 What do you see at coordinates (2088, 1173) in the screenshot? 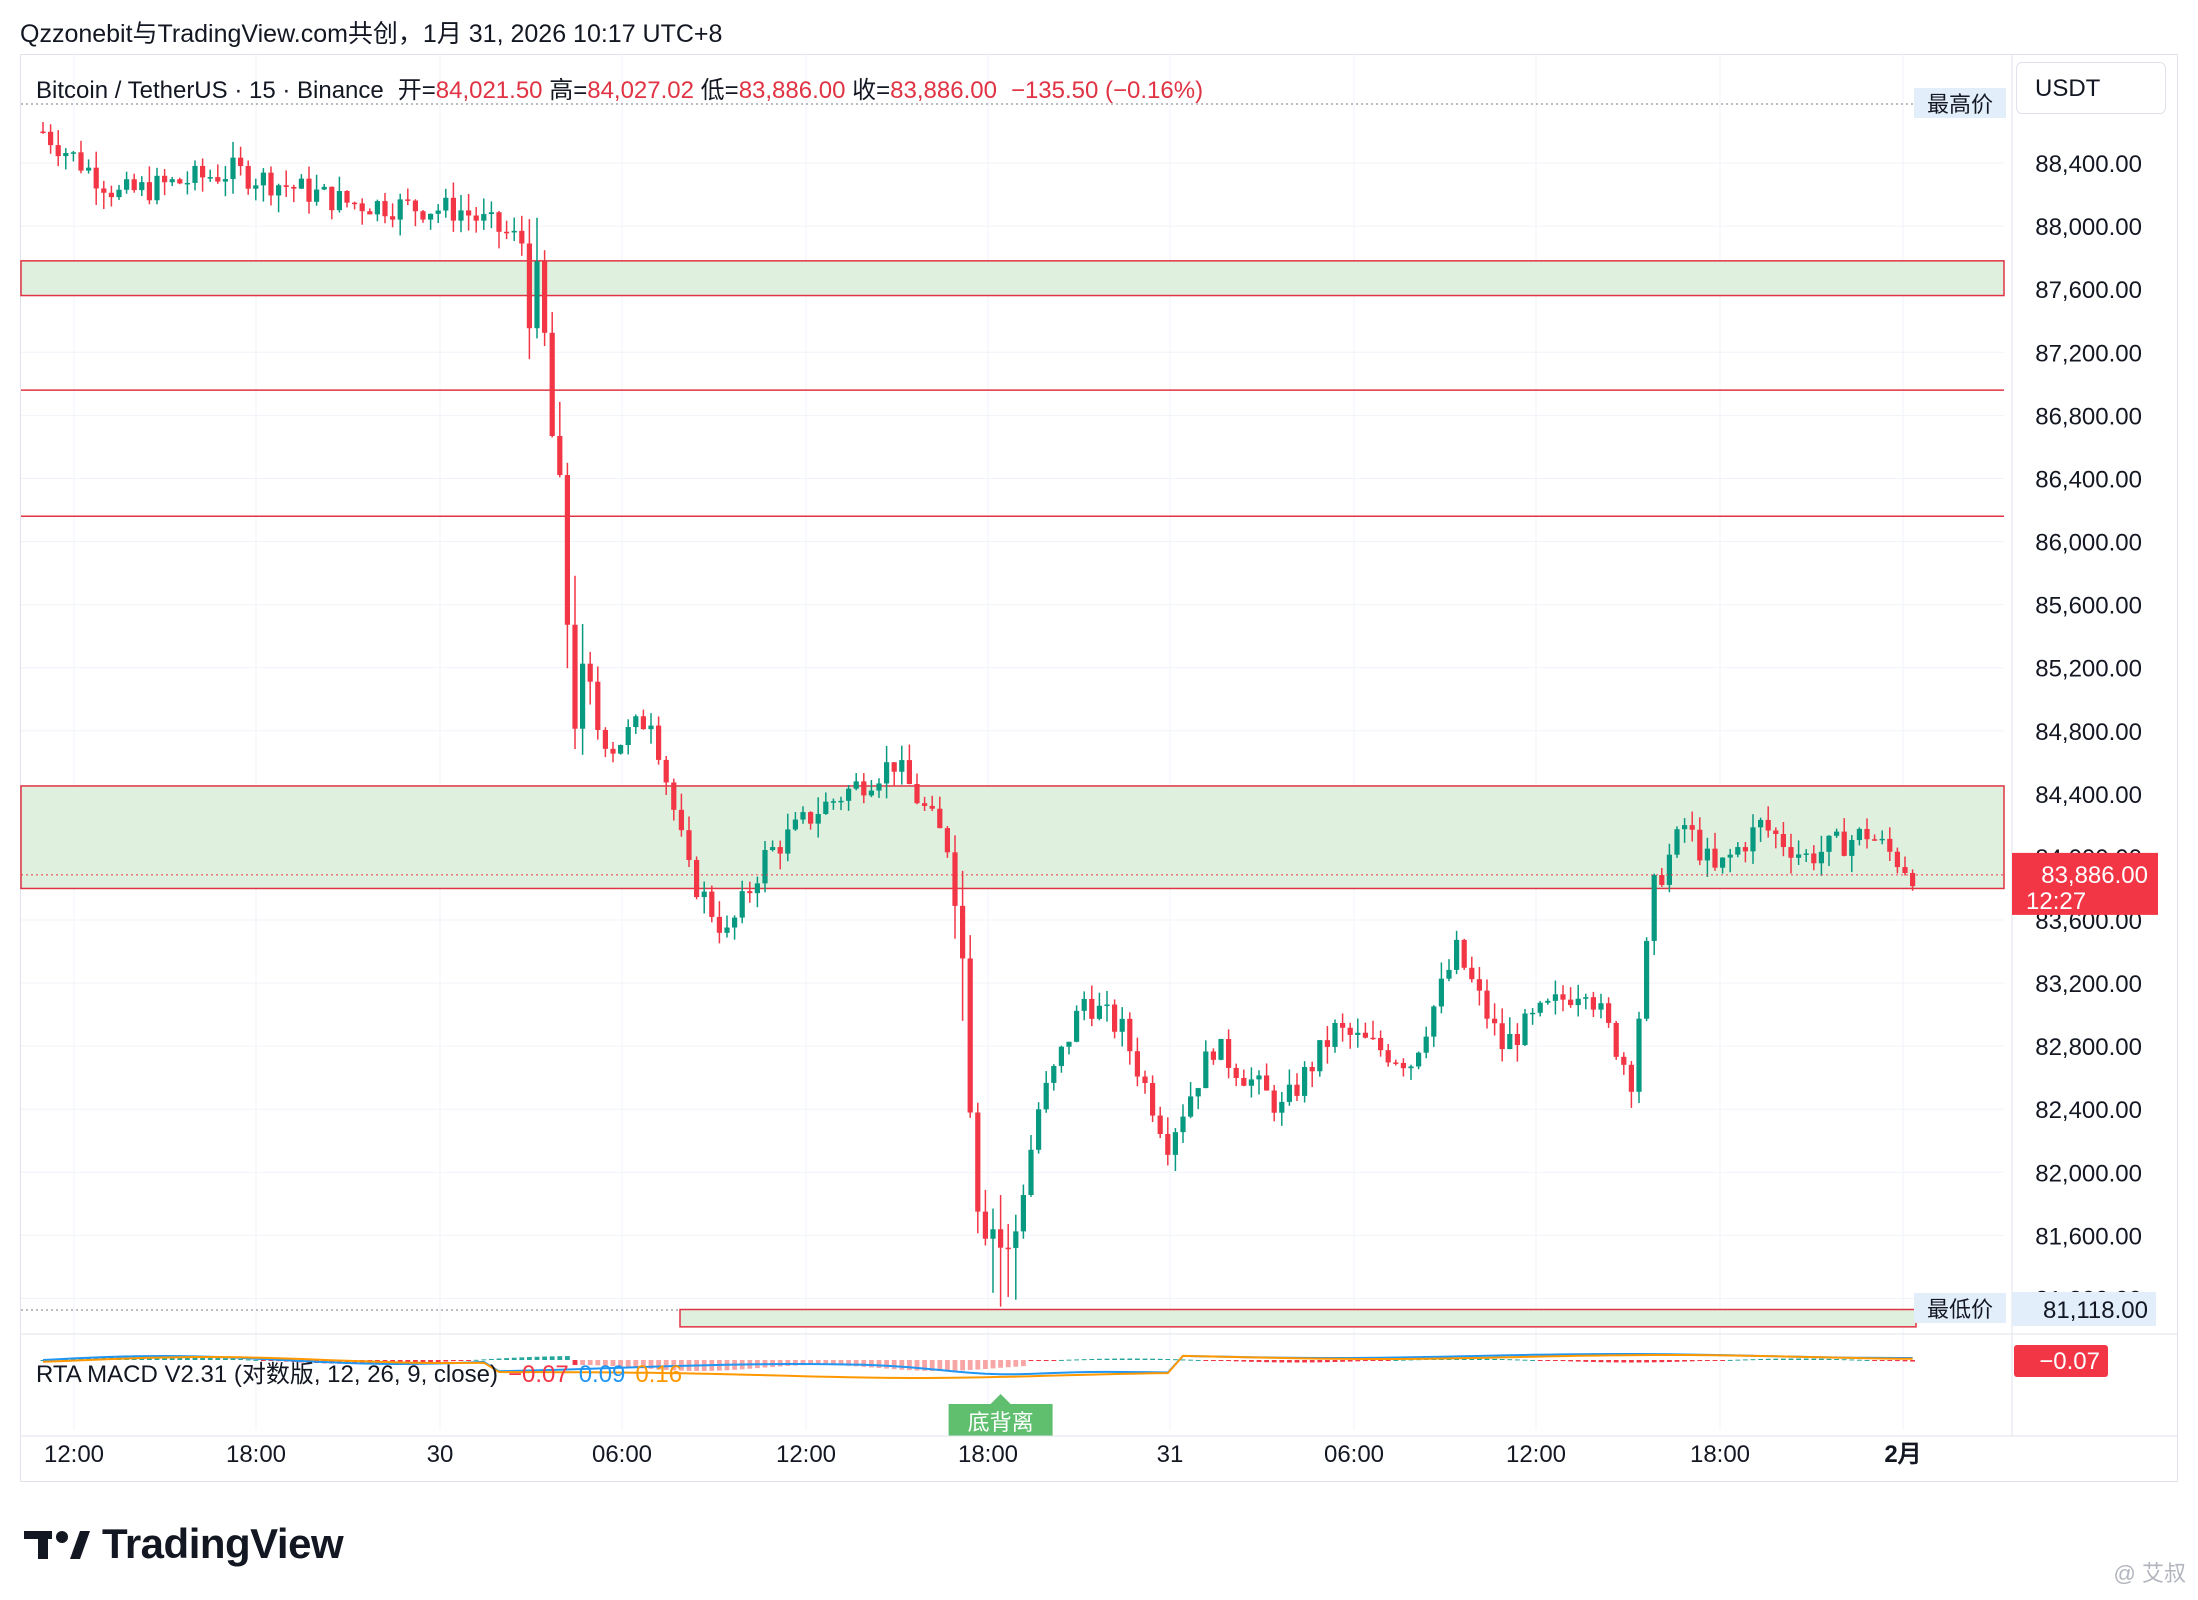
I see `y-tick-label: 82,000.00` at bounding box center [2088, 1173].